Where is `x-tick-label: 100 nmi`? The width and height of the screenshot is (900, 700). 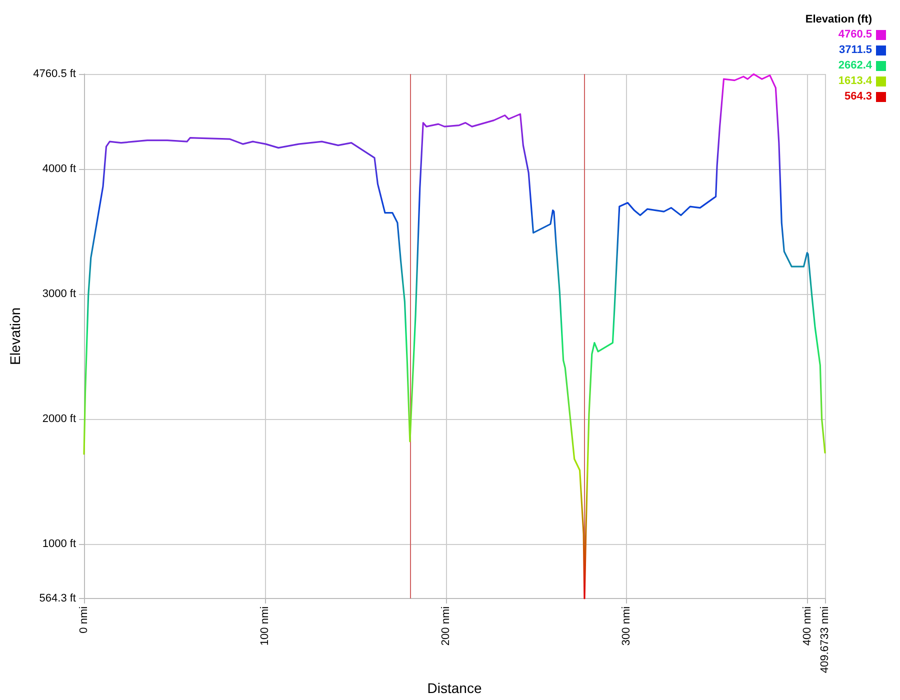
x-tick-label: 100 nmi is located at coordinates (264, 626).